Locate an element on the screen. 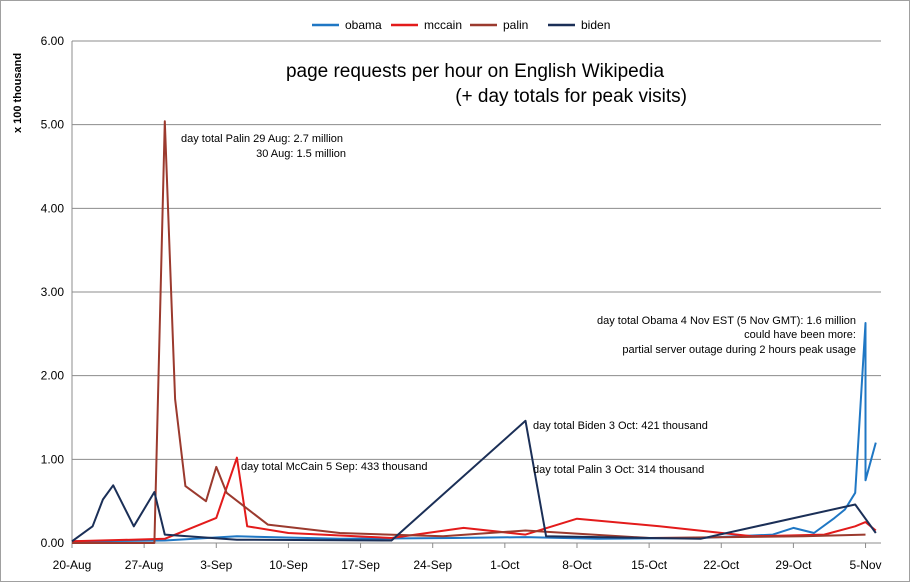 This screenshot has height=586, width=910. legend: obama mccain palin biden is located at coordinates (461, 25).